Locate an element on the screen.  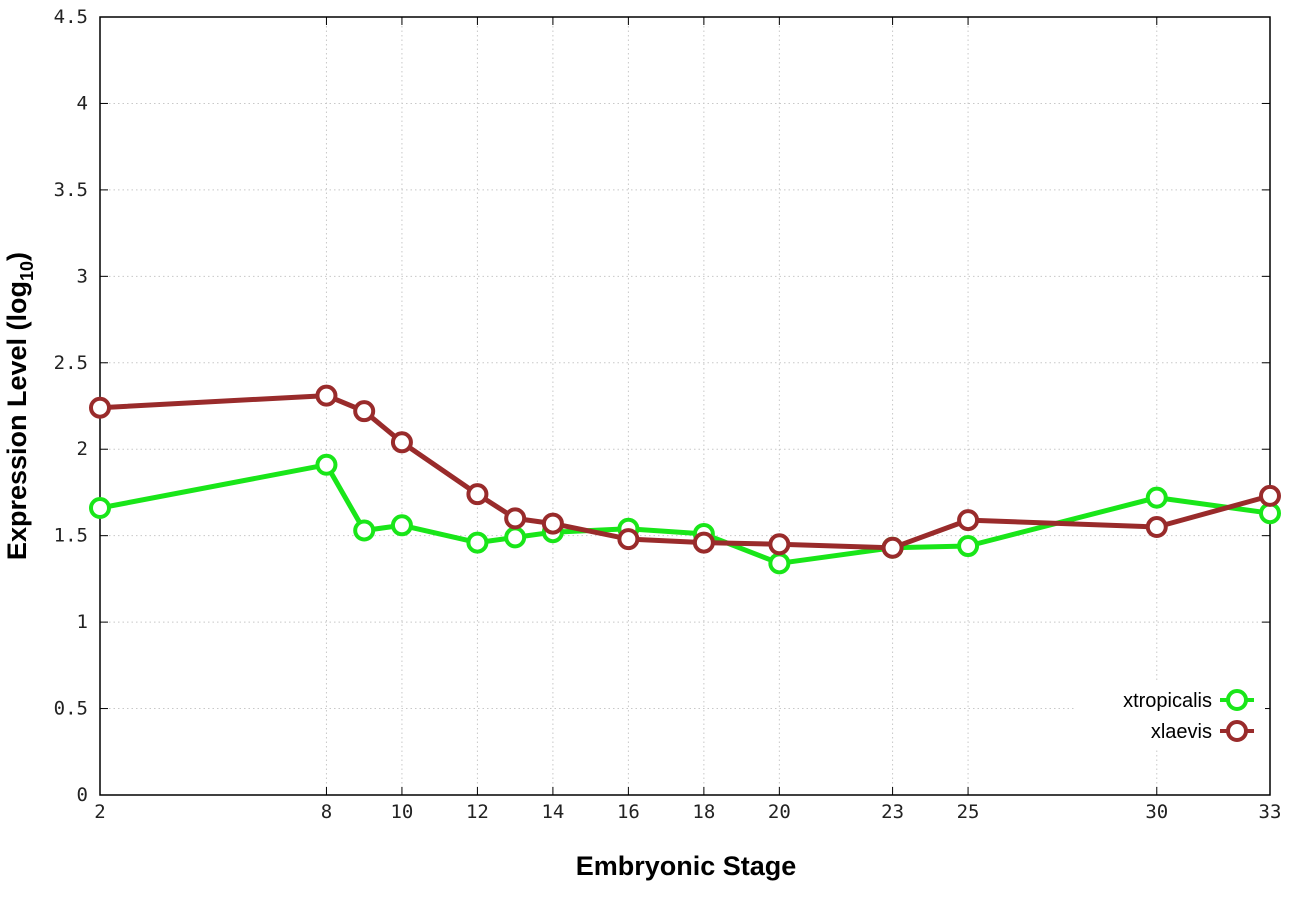
y-tick-label: 1 is located at coordinates (82, 622).